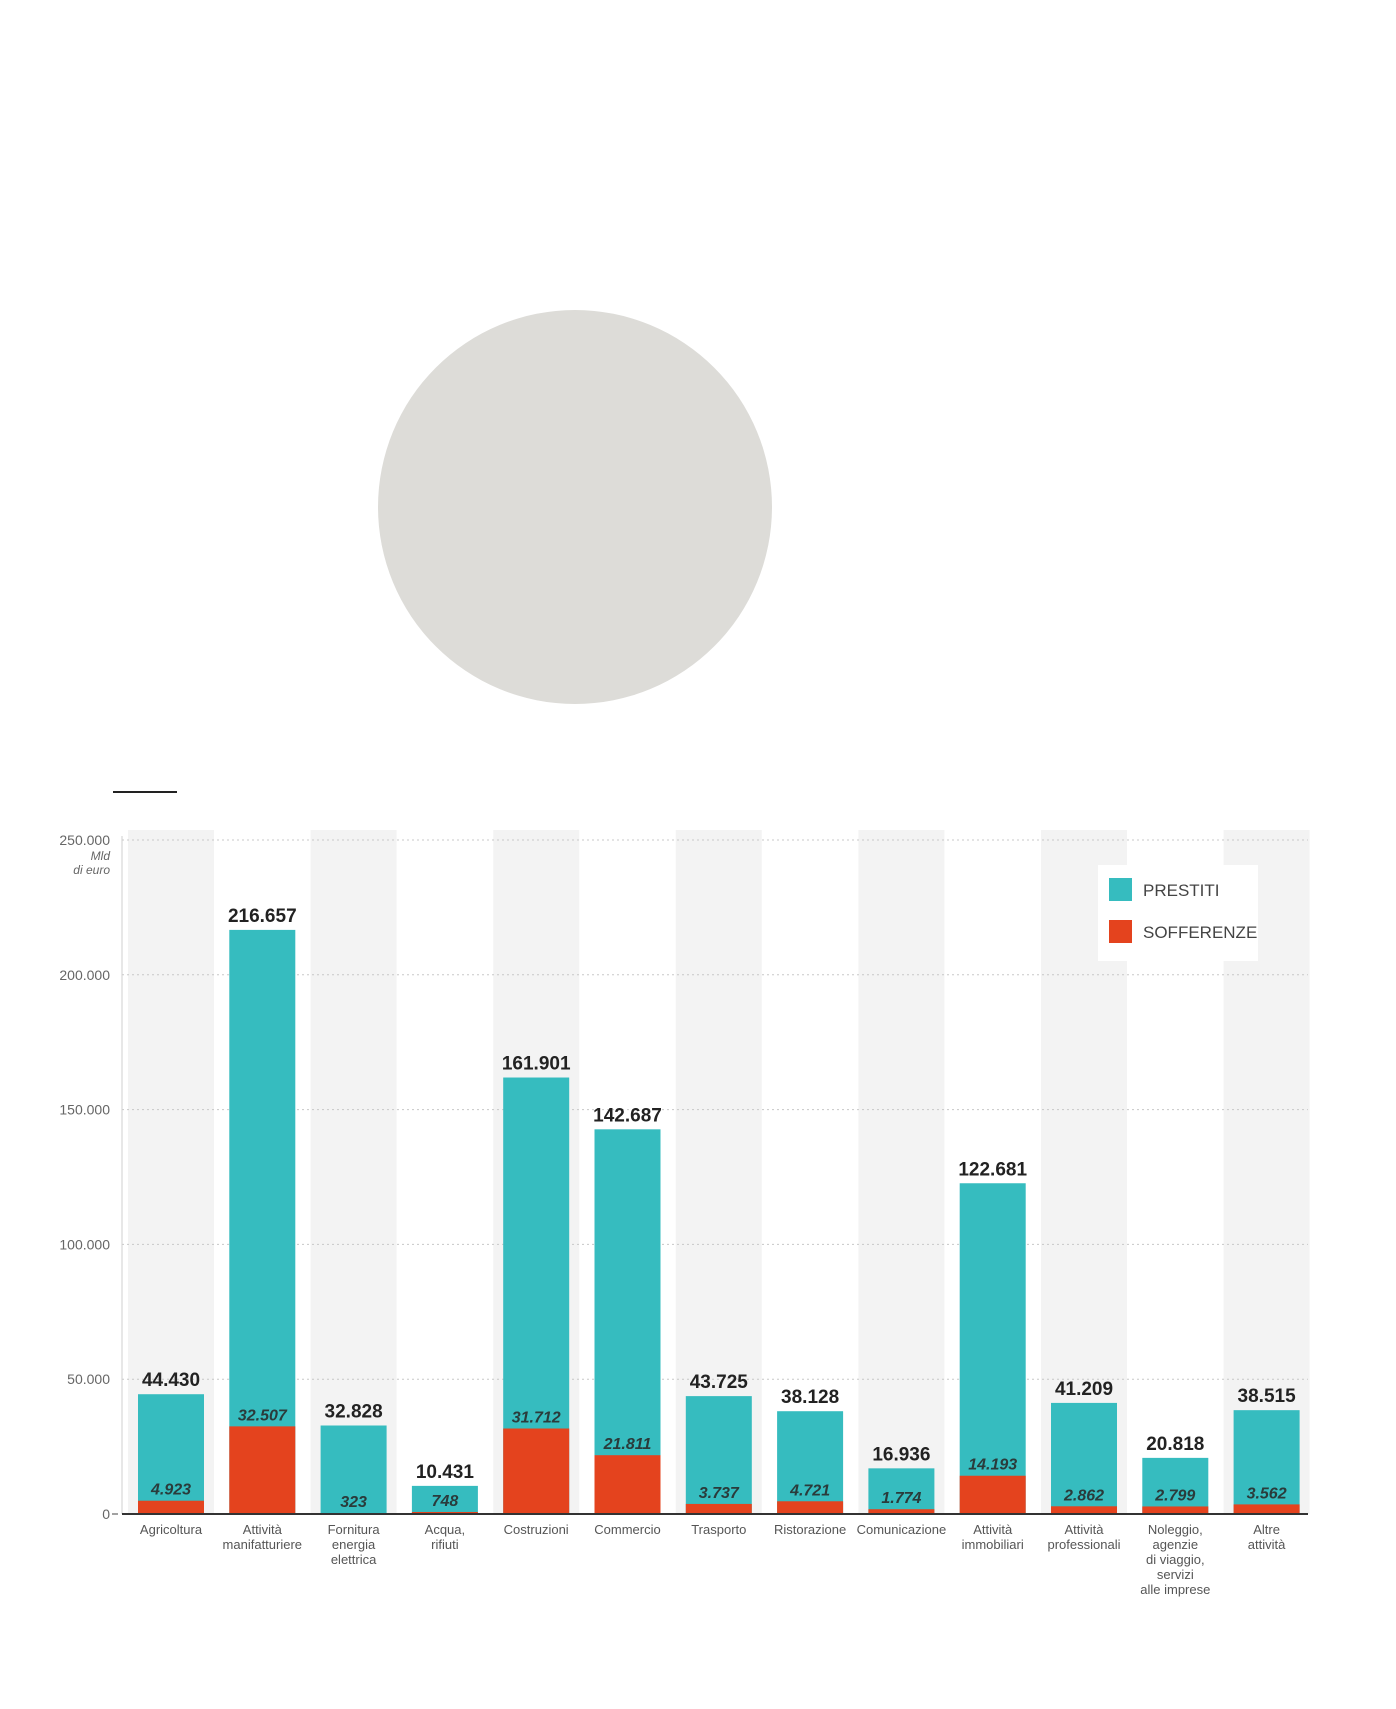  Describe the element at coordinates (445, 1544) in the screenshot. I see `category-label: rifiuti` at that location.